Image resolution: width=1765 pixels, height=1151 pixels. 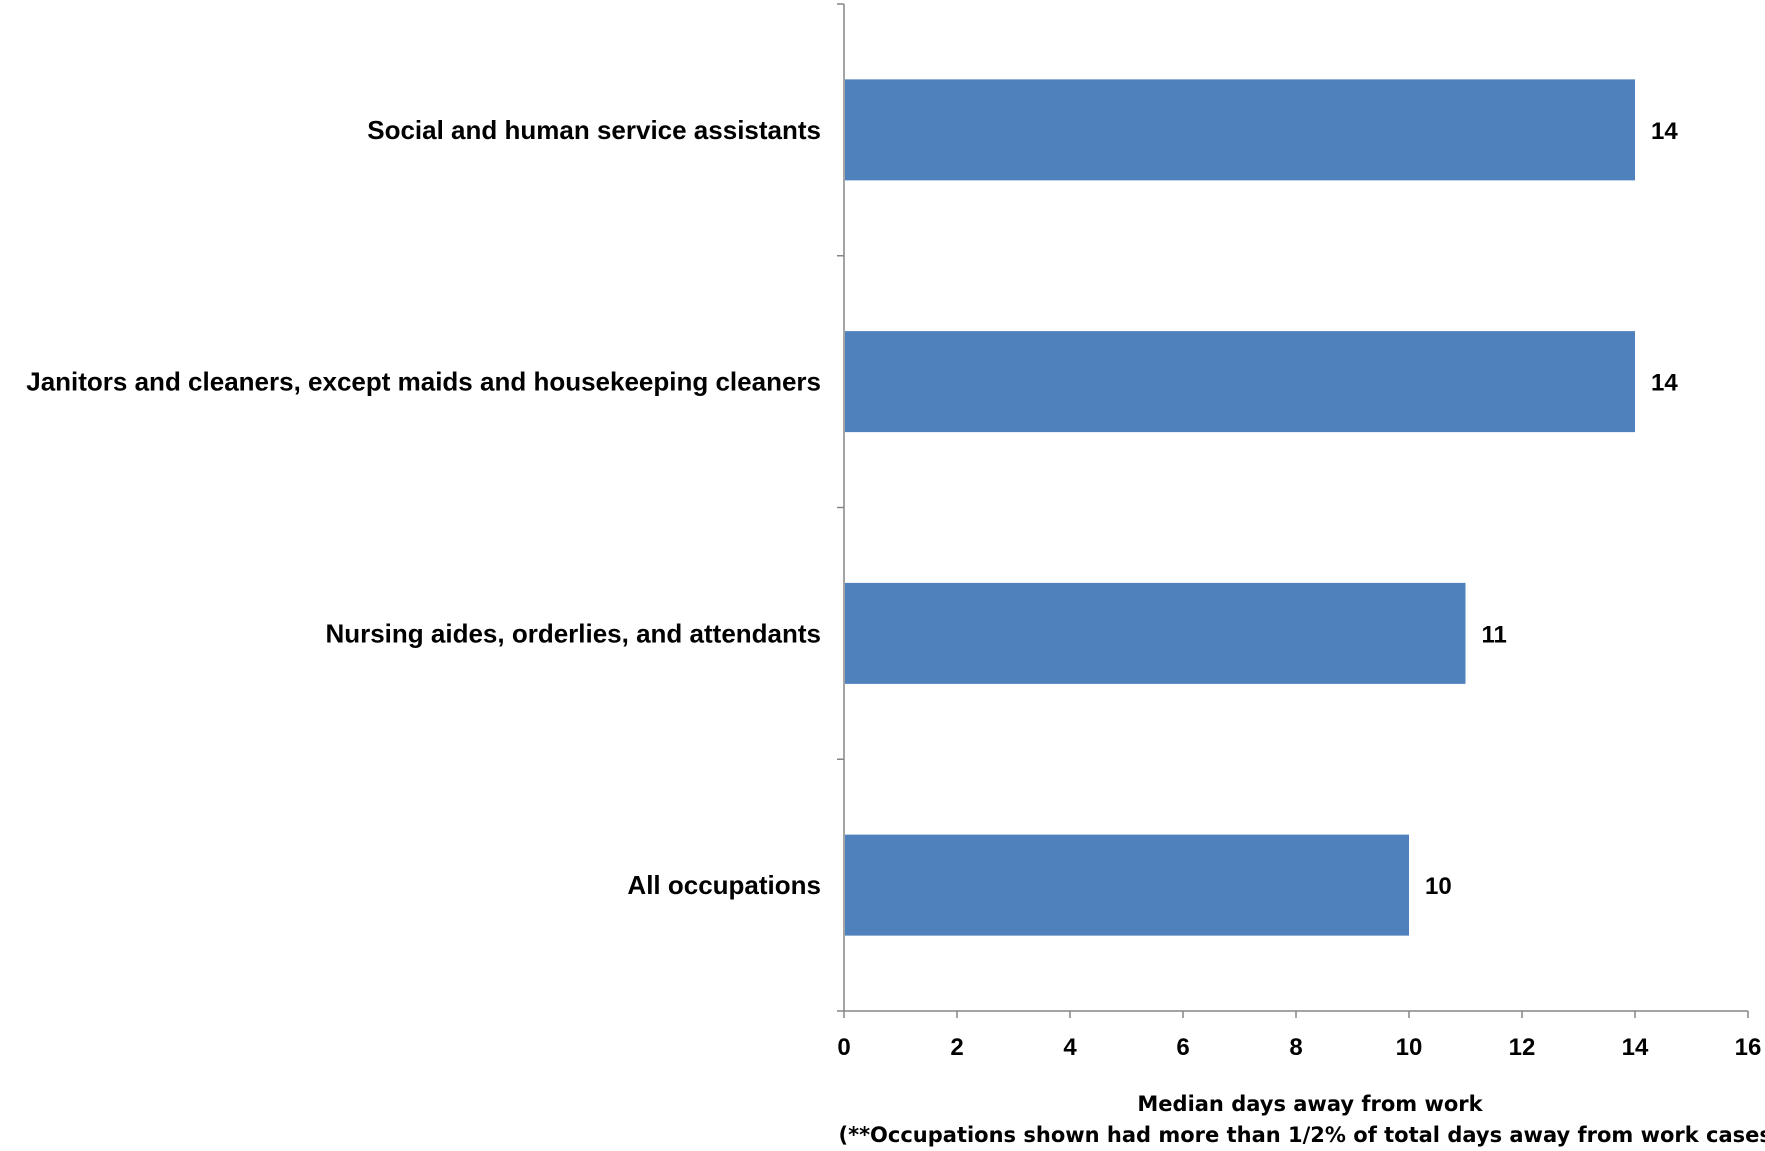 What do you see at coordinates (1310, 1104) in the screenshot?
I see `x-axis-title: Median days away from work` at bounding box center [1310, 1104].